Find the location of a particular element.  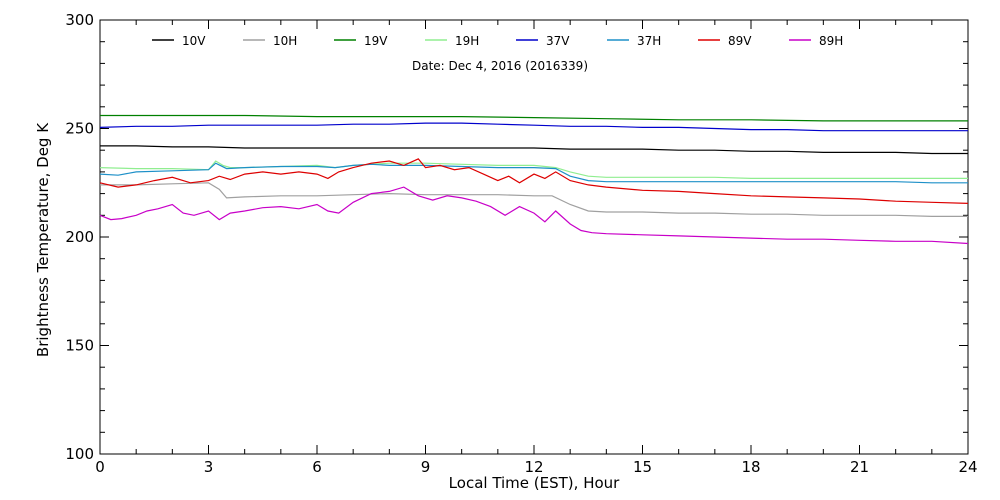

legend-label: 89V is located at coordinates (740, 41).